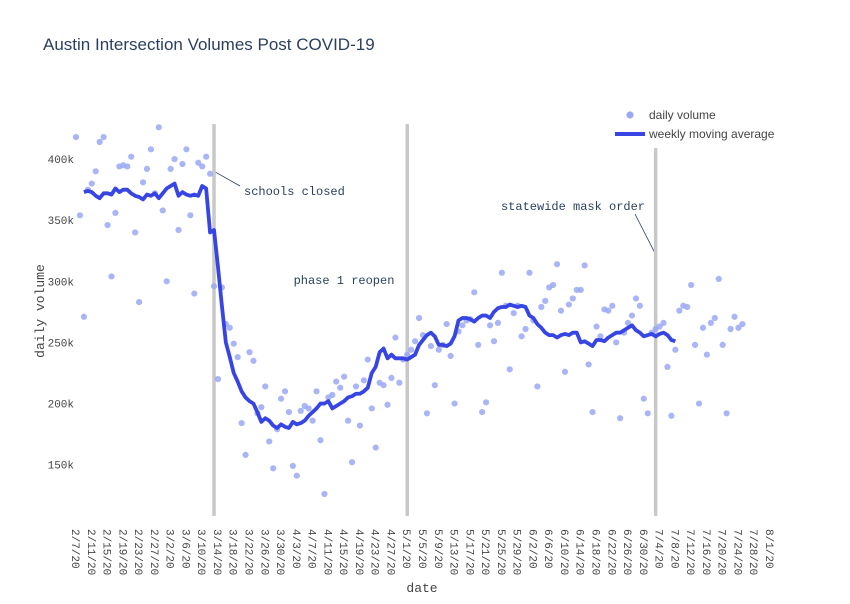  What do you see at coordinates (626, 552) in the screenshot?
I see `x-tick-label: 6/26/20` at bounding box center [626, 552].